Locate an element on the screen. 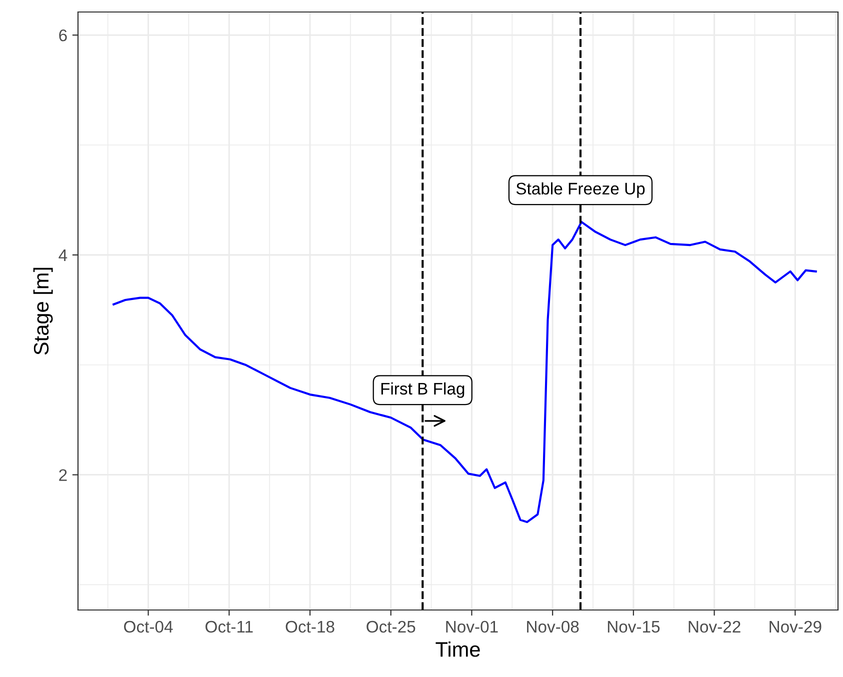 This screenshot has width=843, height=677. y-tick-label: 4 is located at coordinates (63, 255).